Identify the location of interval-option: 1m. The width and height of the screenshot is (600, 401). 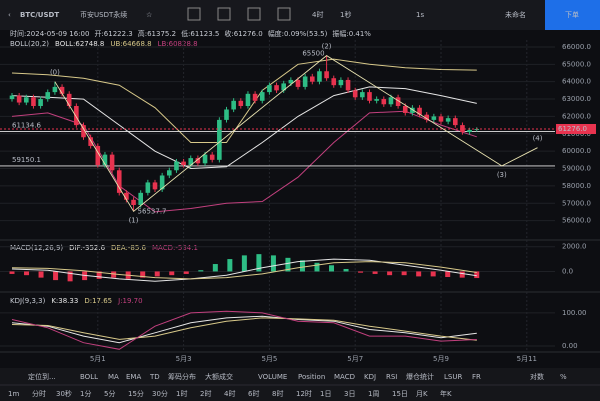
(13, 394).